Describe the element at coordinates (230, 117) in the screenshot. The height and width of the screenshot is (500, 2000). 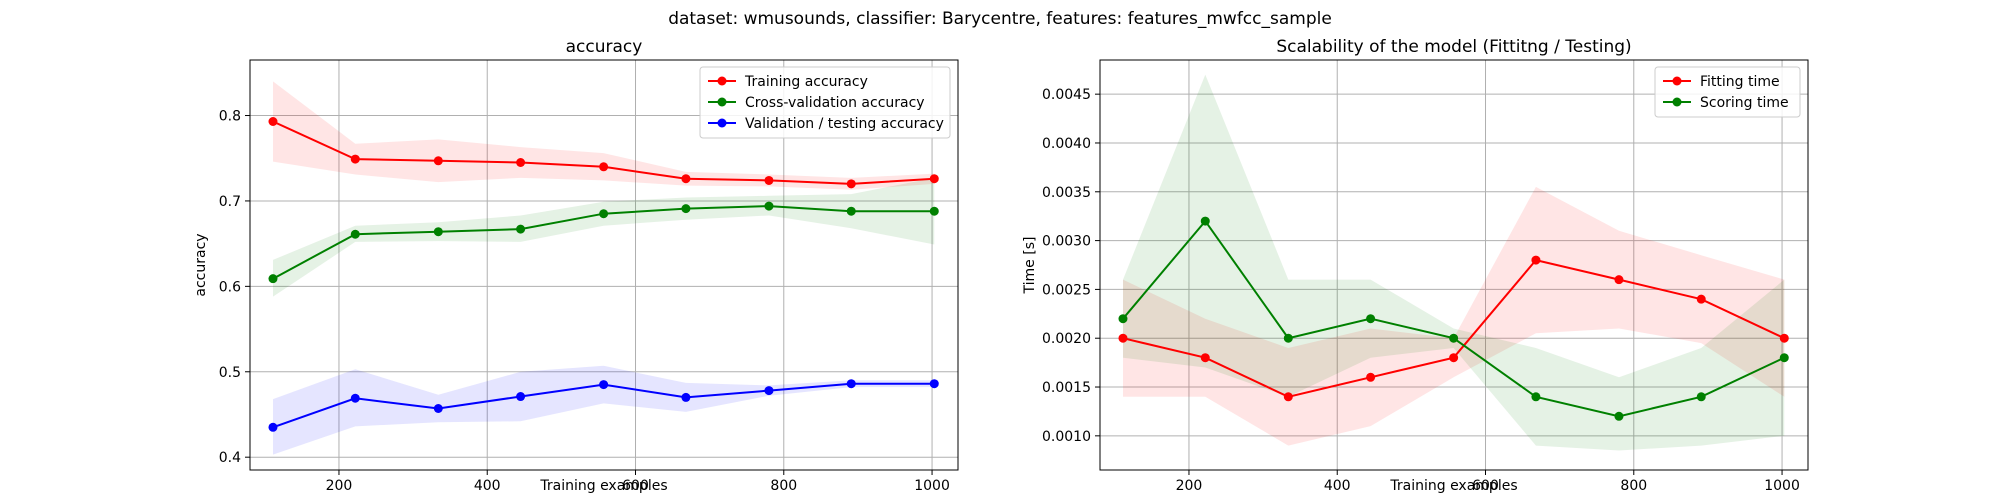
I see `y-tick-label: 0.8` at that location.